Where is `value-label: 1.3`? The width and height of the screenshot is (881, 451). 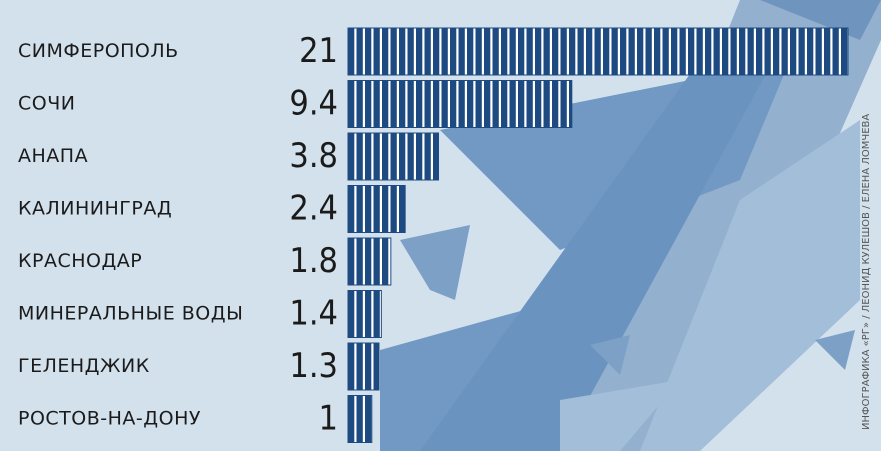
value-label: 1.3 is located at coordinates (313, 366).